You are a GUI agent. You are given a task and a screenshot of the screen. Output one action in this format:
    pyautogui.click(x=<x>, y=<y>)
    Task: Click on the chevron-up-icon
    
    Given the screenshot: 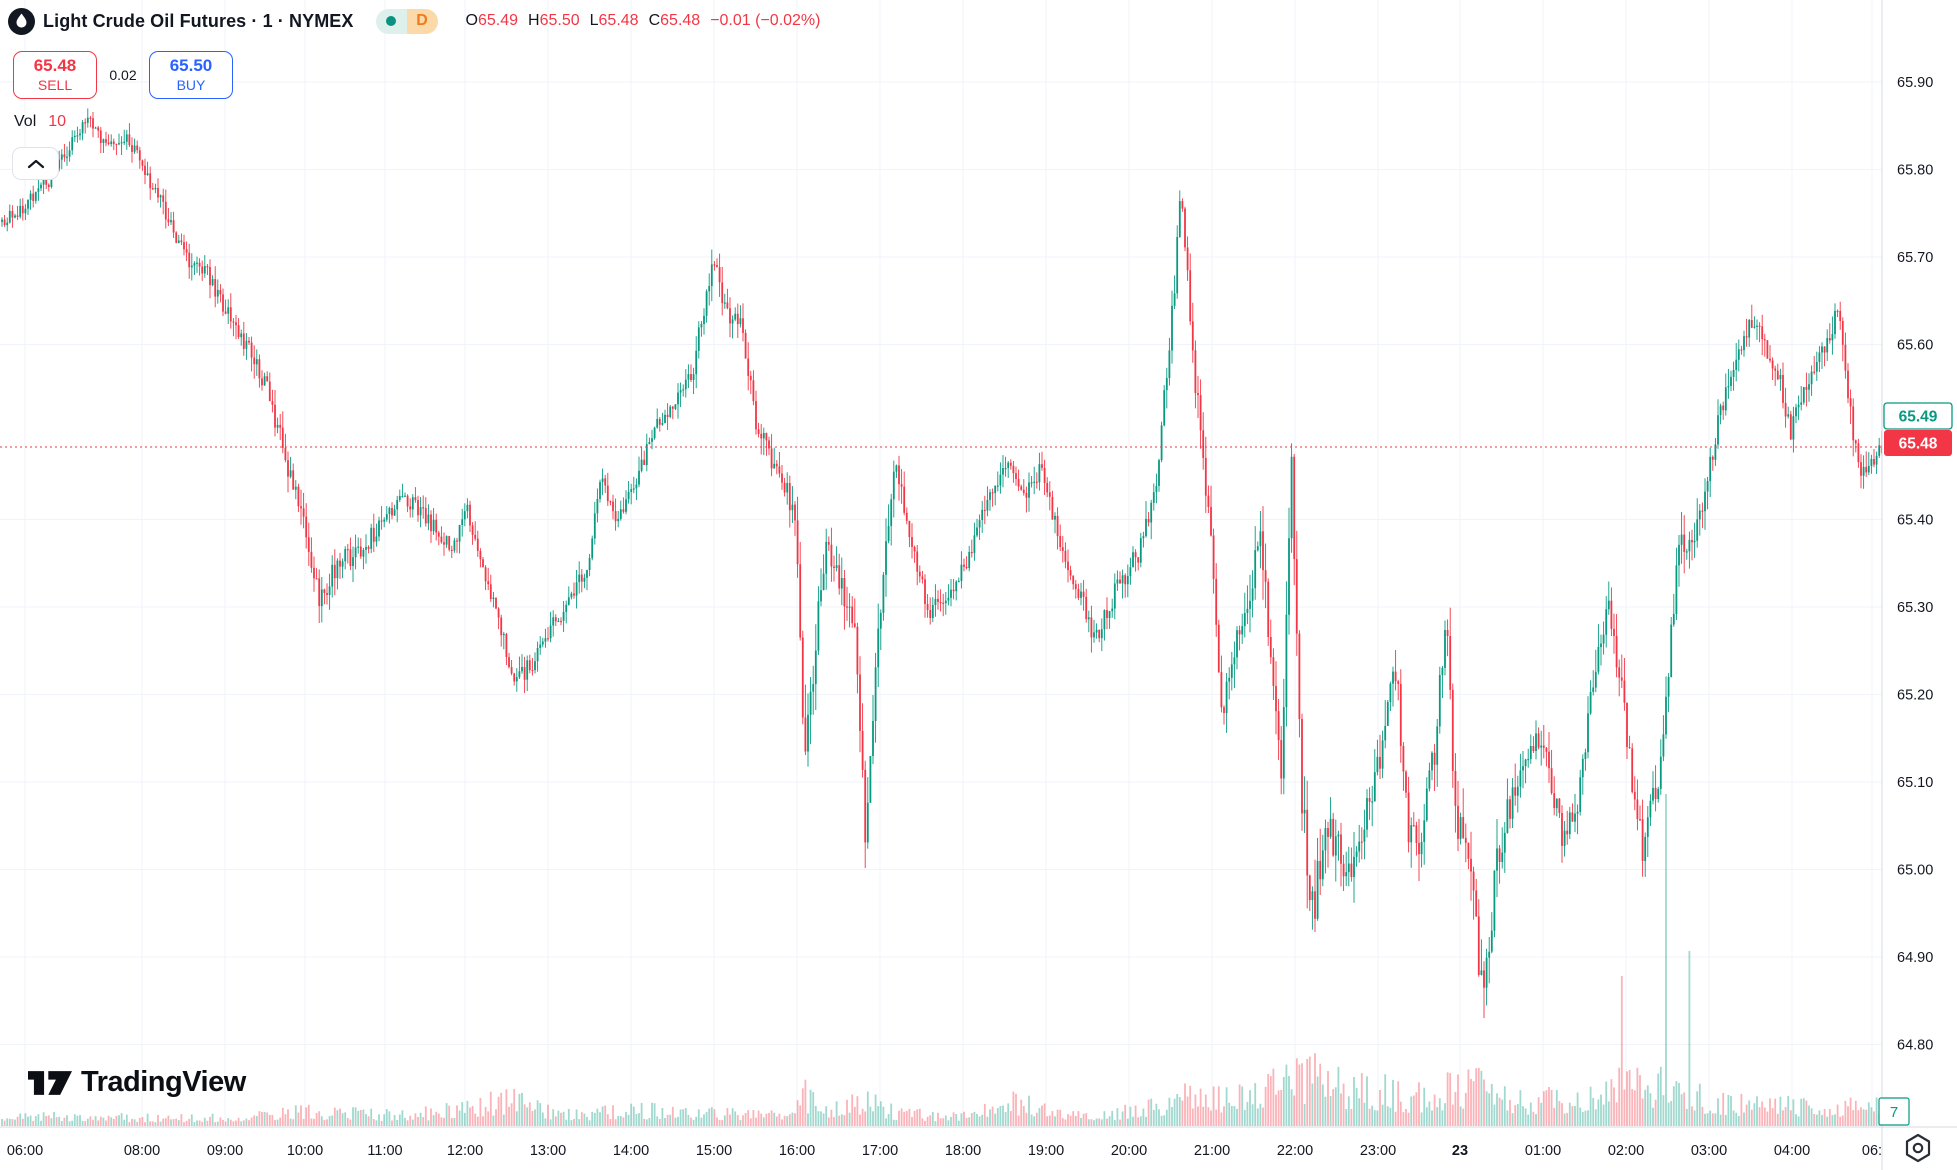 What is the action you would take?
    pyautogui.click(x=35, y=163)
    